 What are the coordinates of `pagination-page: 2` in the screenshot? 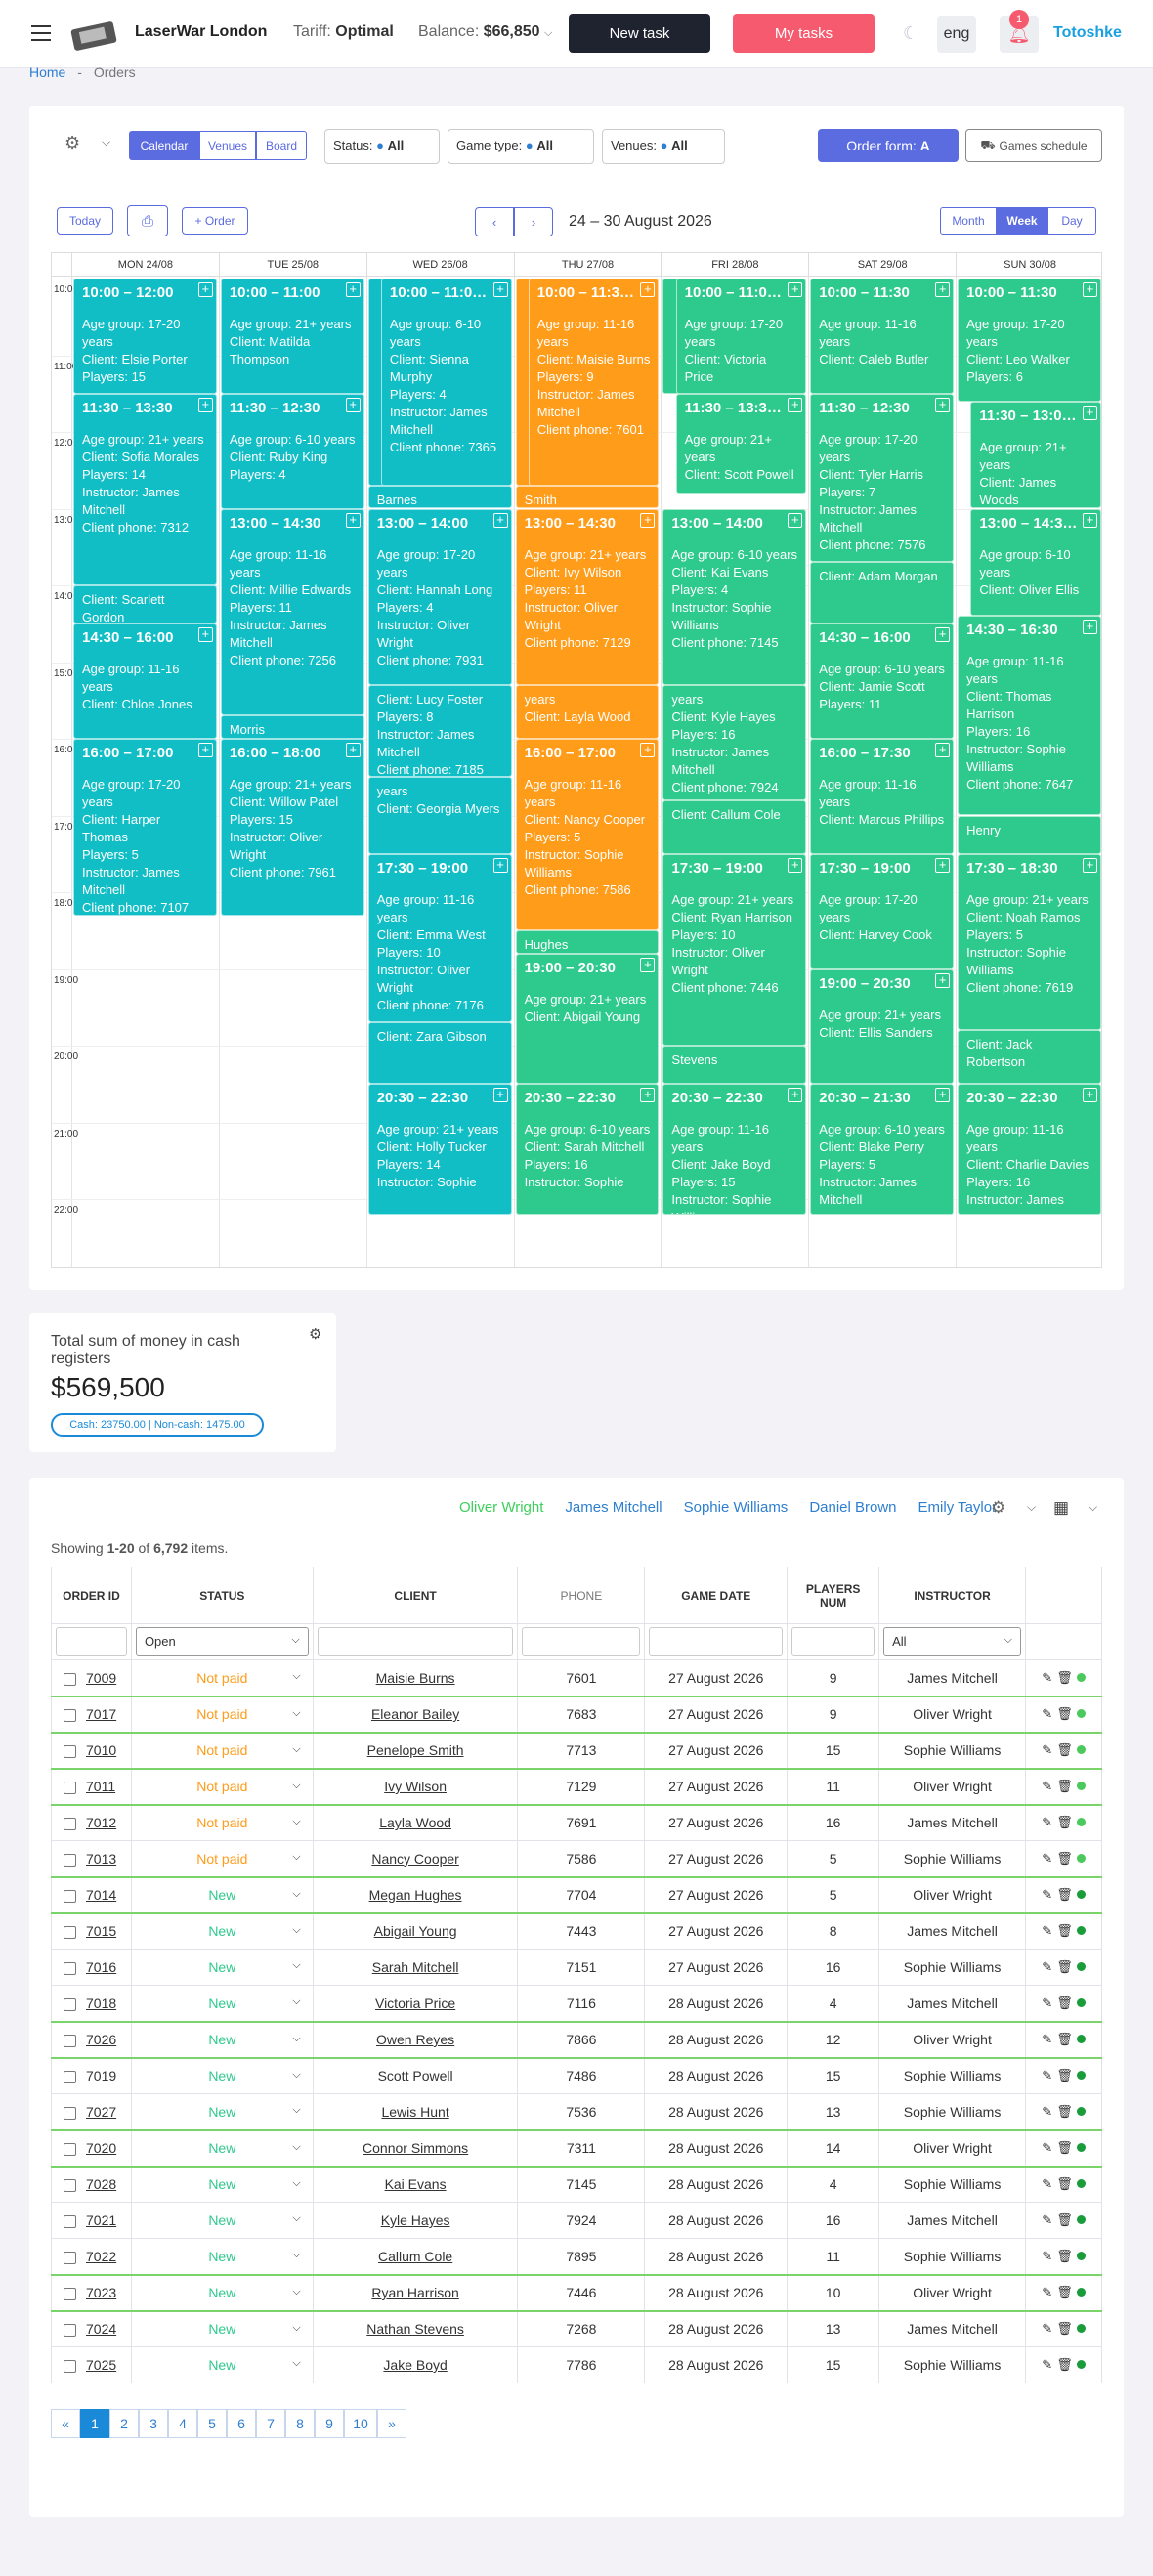 It's located at (124, 2423).